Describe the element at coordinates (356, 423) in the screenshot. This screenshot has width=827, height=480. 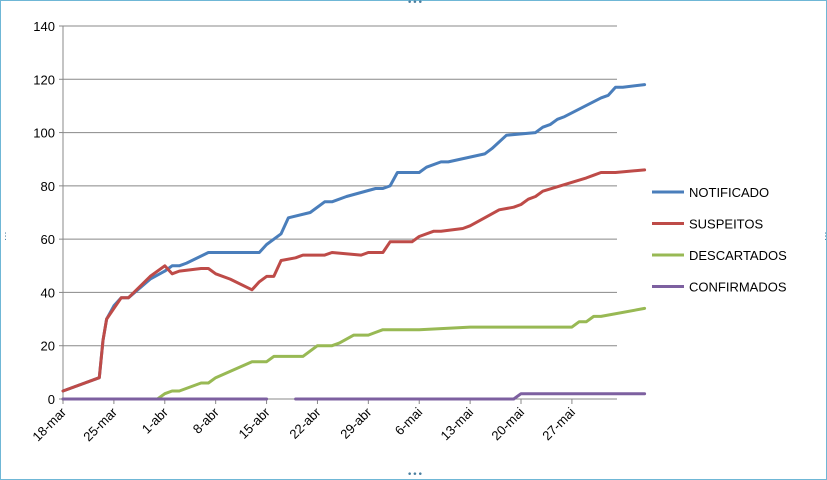
I see `x-tick-label: 29-abr` at that location.